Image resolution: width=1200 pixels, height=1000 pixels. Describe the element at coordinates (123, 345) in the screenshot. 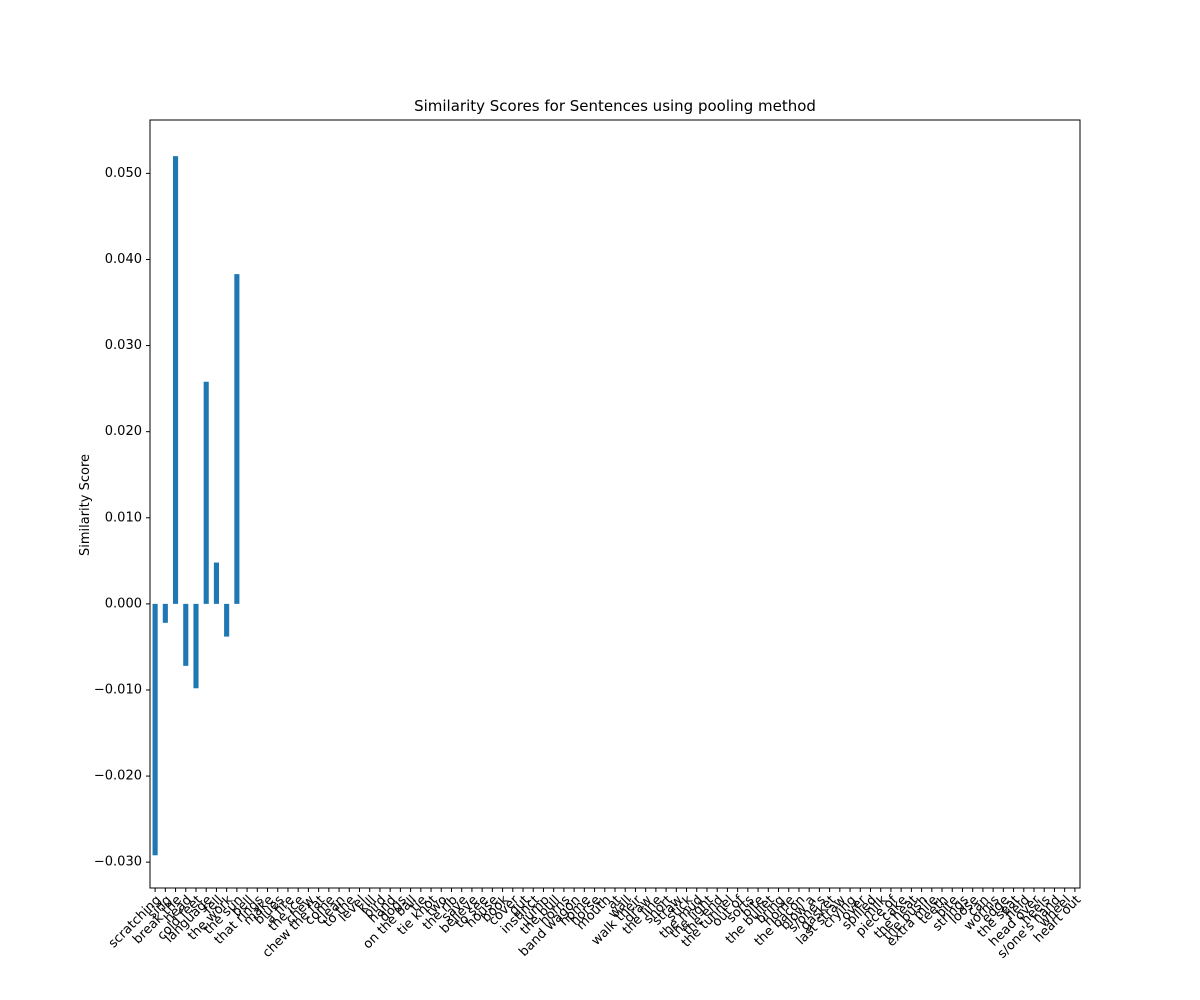

I see `y-tick-label: 0.030` at that location.